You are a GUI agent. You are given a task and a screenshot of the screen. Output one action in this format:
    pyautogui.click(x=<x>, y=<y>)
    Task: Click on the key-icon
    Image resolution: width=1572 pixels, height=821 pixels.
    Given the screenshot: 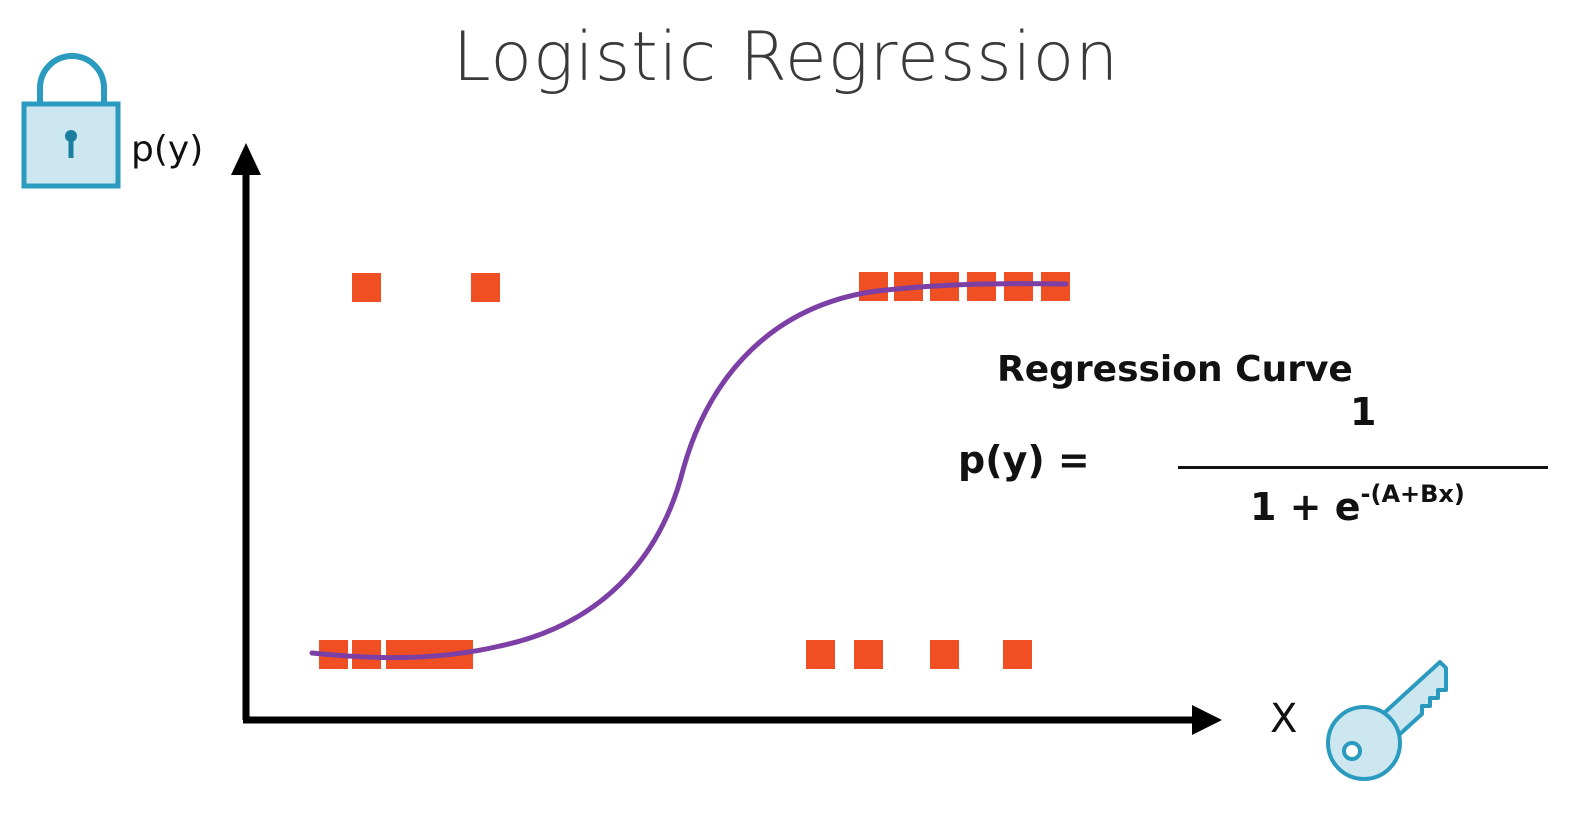 What is the action you would take?
    pyautogui.click(x=1387, y=720)
    